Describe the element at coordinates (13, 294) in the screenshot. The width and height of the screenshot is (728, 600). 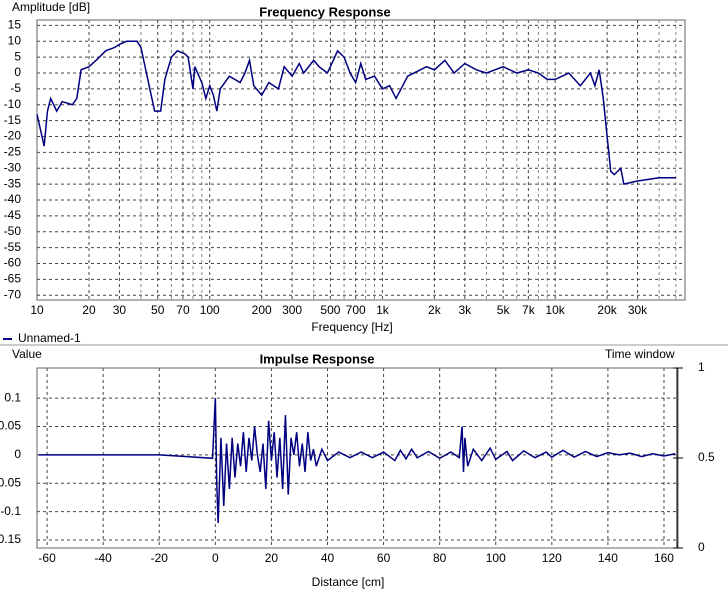
I see `y-tick-label: -70` at that location.